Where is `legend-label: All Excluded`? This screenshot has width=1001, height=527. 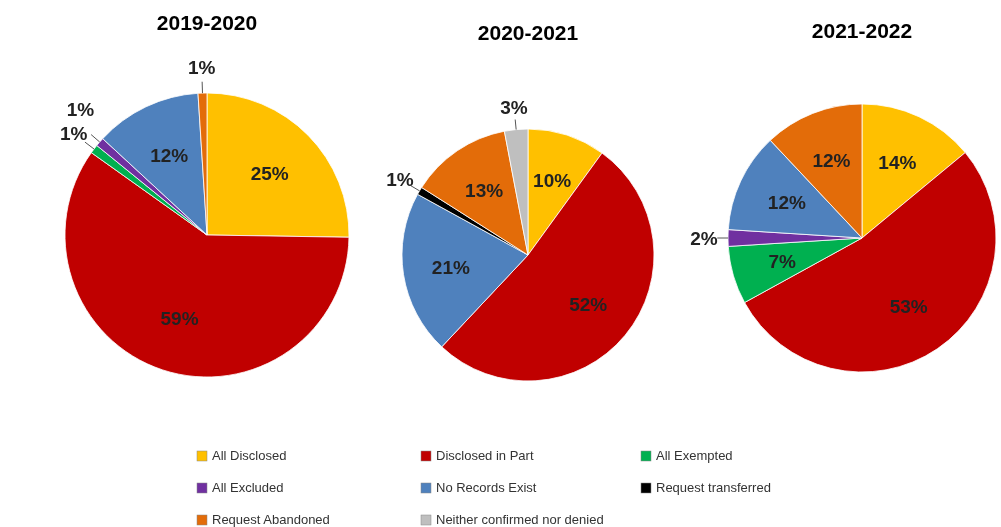
legend-label: All Excluded is located at coordinates (248, 487).